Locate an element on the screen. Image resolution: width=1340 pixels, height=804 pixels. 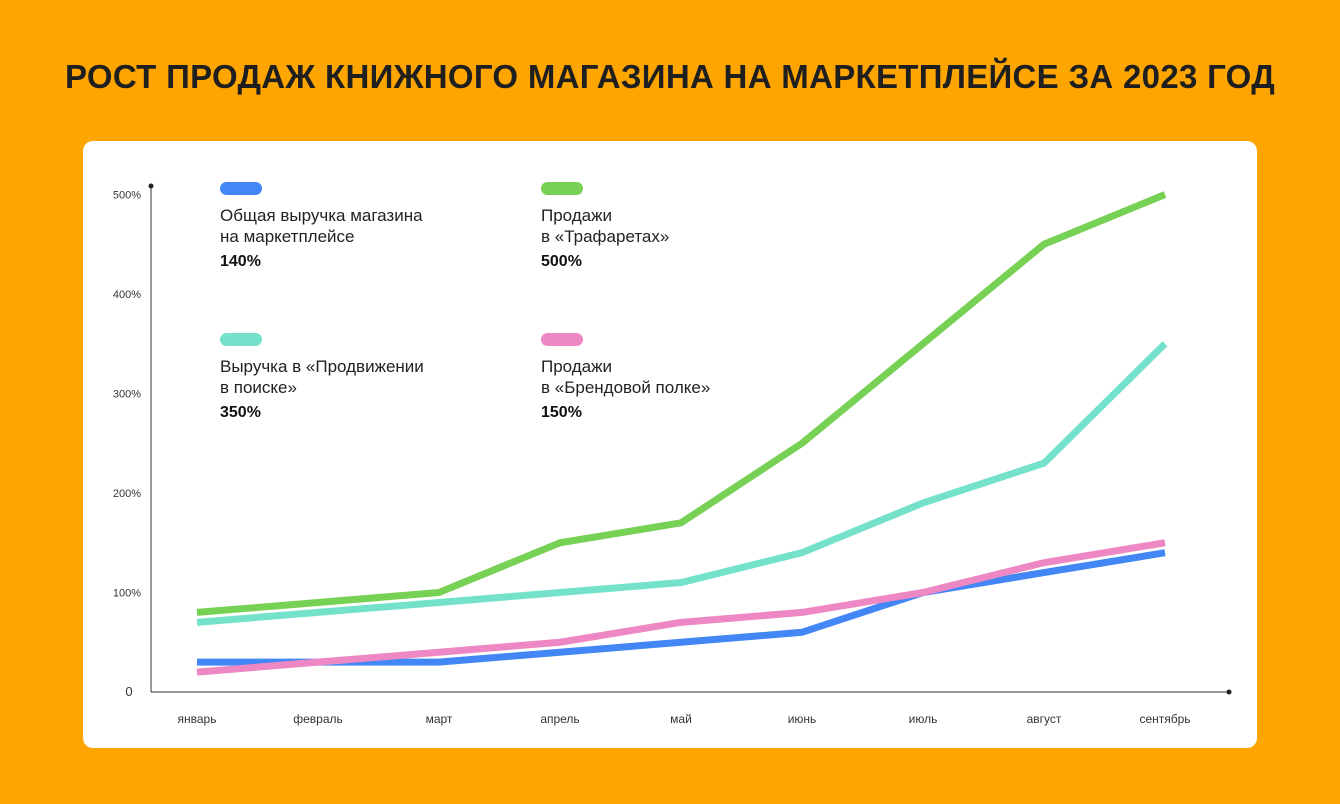
legend-item-brand-shelf: Продажи в «Брендовой полке» 150% is located at coordinates (691, 377).